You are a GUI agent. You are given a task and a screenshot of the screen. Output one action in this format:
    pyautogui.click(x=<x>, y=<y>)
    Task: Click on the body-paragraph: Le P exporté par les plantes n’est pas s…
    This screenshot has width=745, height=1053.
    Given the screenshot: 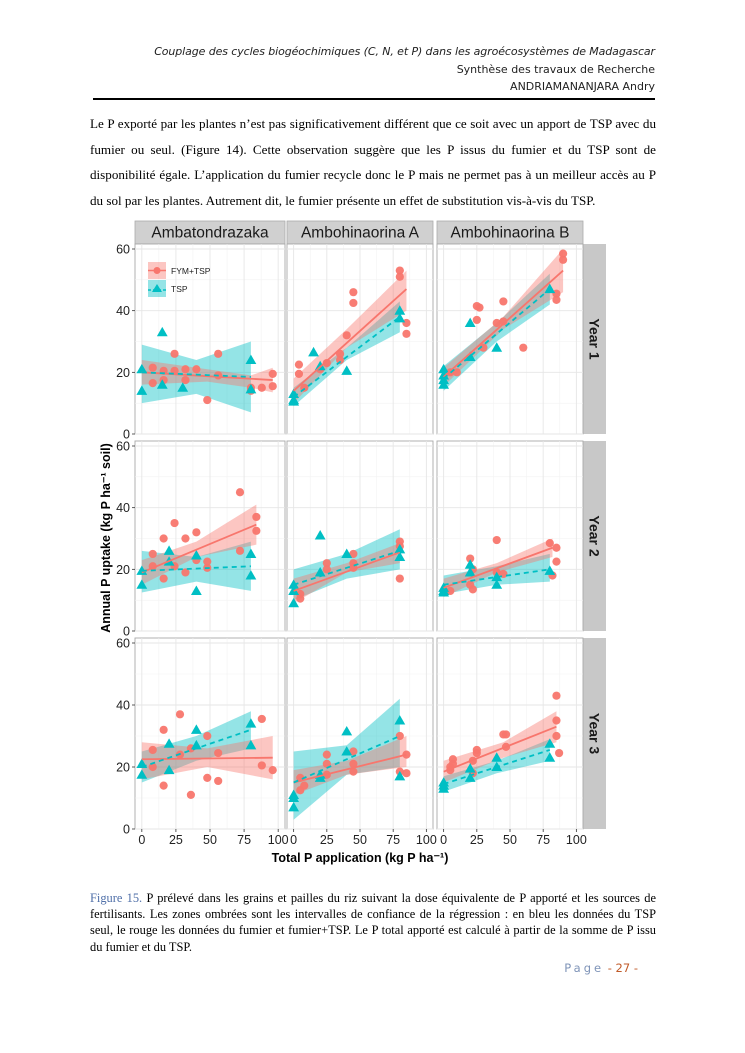 What is the action you would take?
    pyautogui.click(x=373, y=162)
    